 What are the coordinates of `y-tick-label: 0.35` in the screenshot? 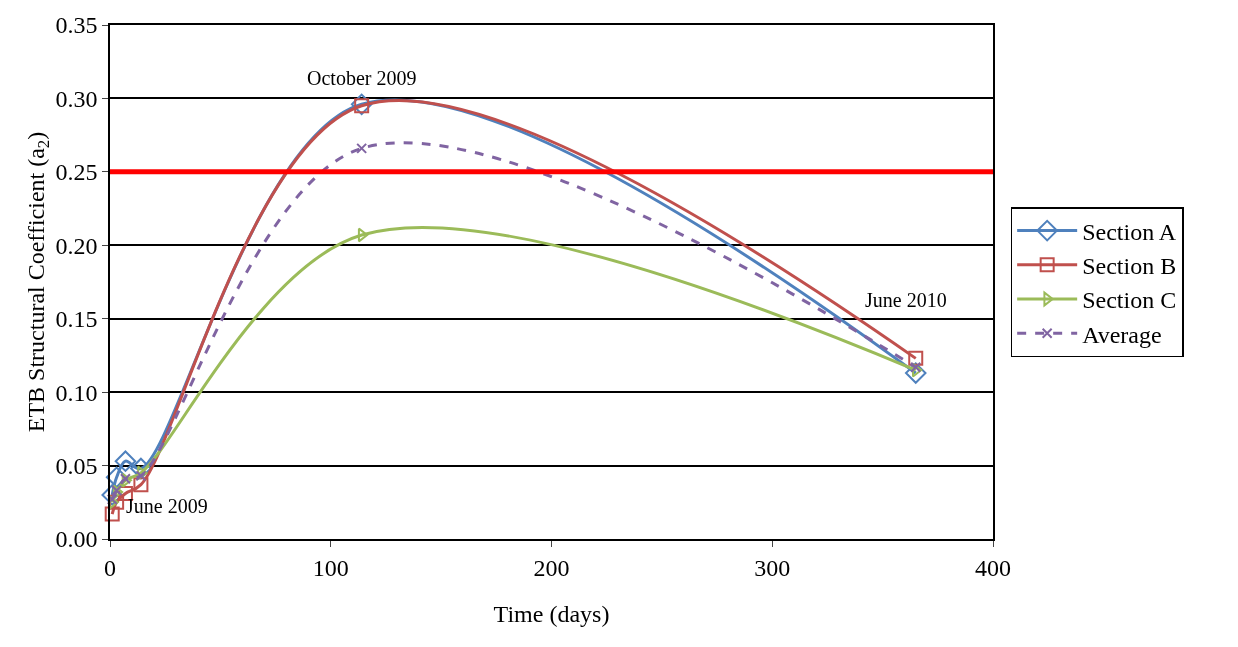 It's located at (76, 25).